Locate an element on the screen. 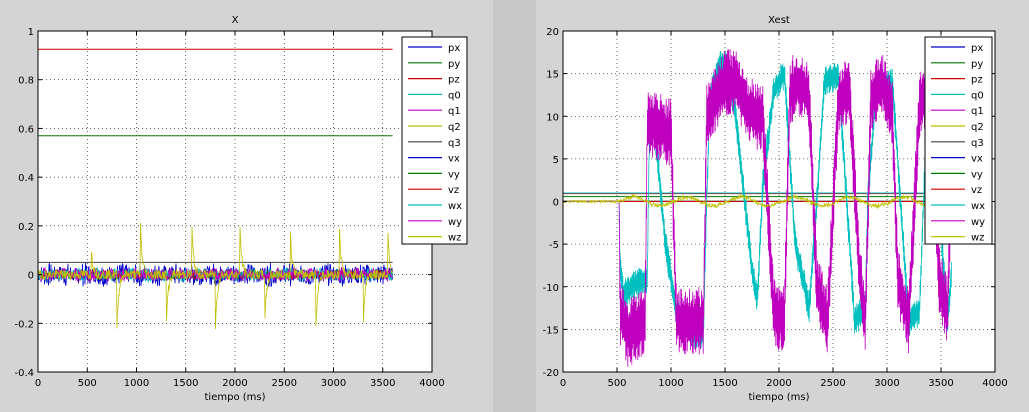 The width and height of the screenshot is (1029, 412). y-tick-label: -0.4 is located at coordinates (24, 373).